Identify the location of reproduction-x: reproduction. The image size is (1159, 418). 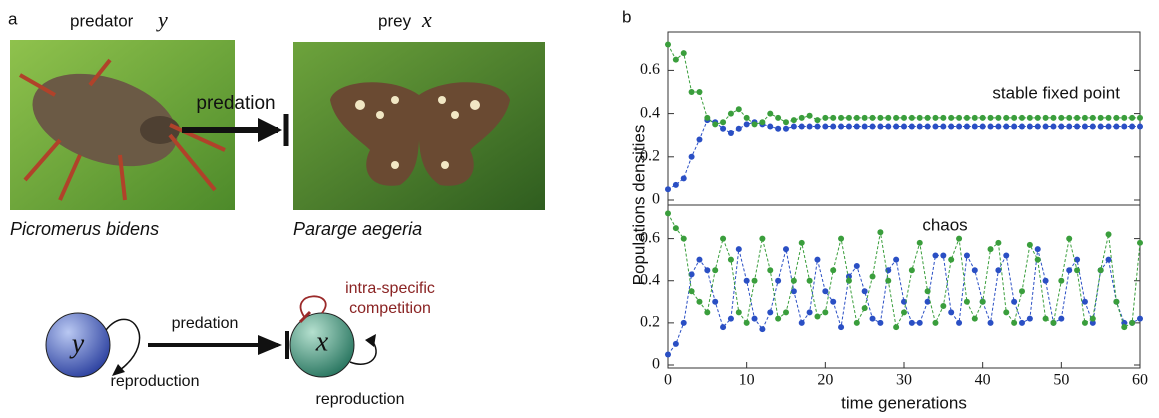
(360, 399).